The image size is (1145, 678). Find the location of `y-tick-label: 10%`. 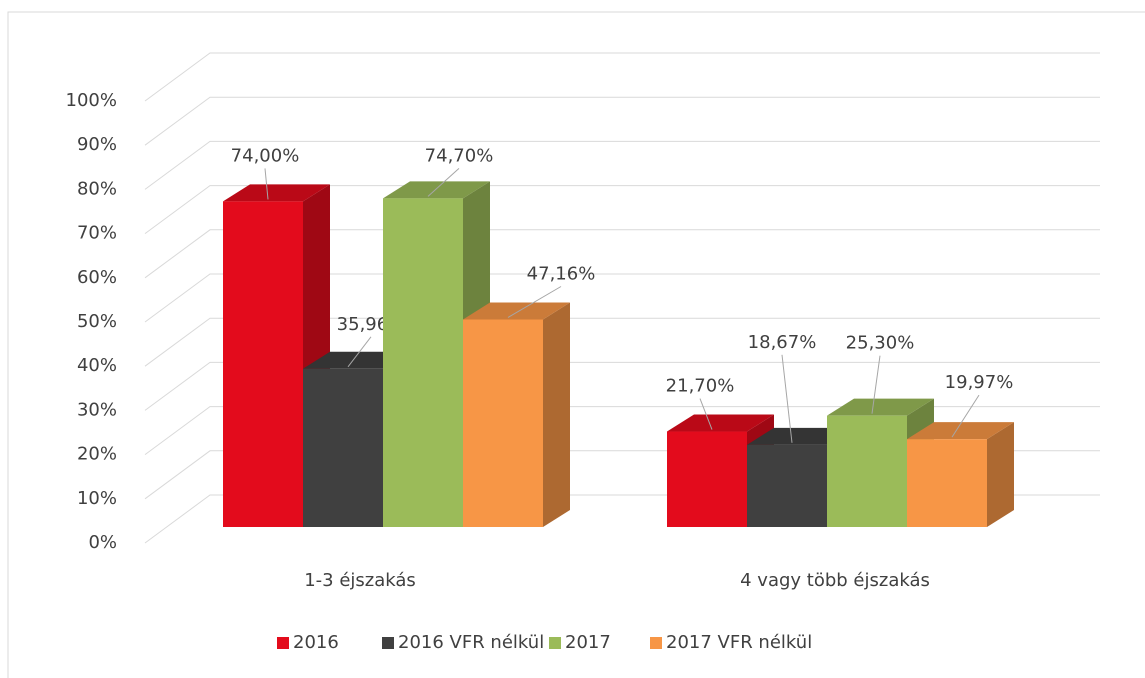

y-tick-label: 10% is located at coordinates (97, 498).